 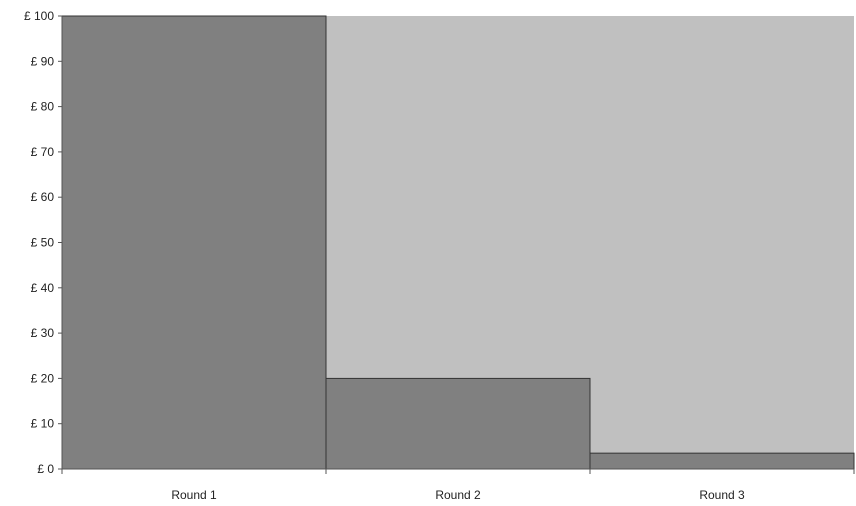 What do you see at coordinates (722, 495) in the screenshot?
I see `x-tick-label: Round 3` at bounding box center [722, 495].